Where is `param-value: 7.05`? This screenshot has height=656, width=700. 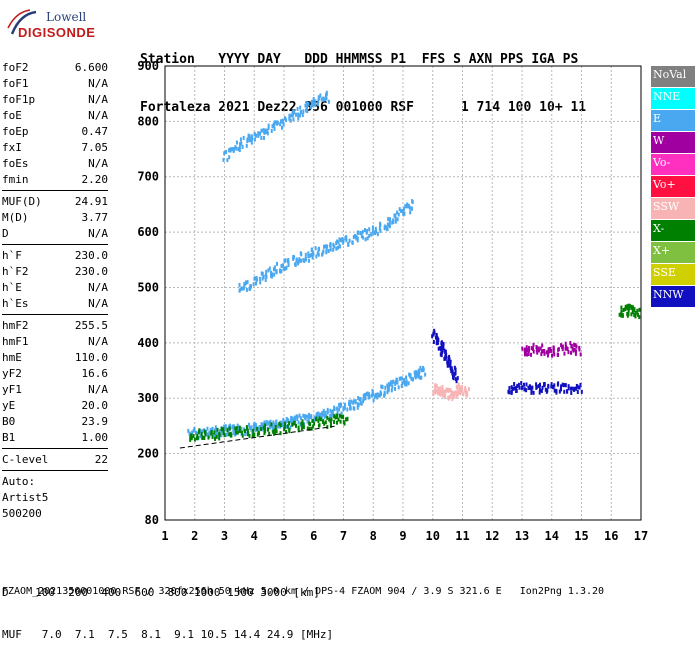 param-value: 7.05 is located at coordinates (95, 147).